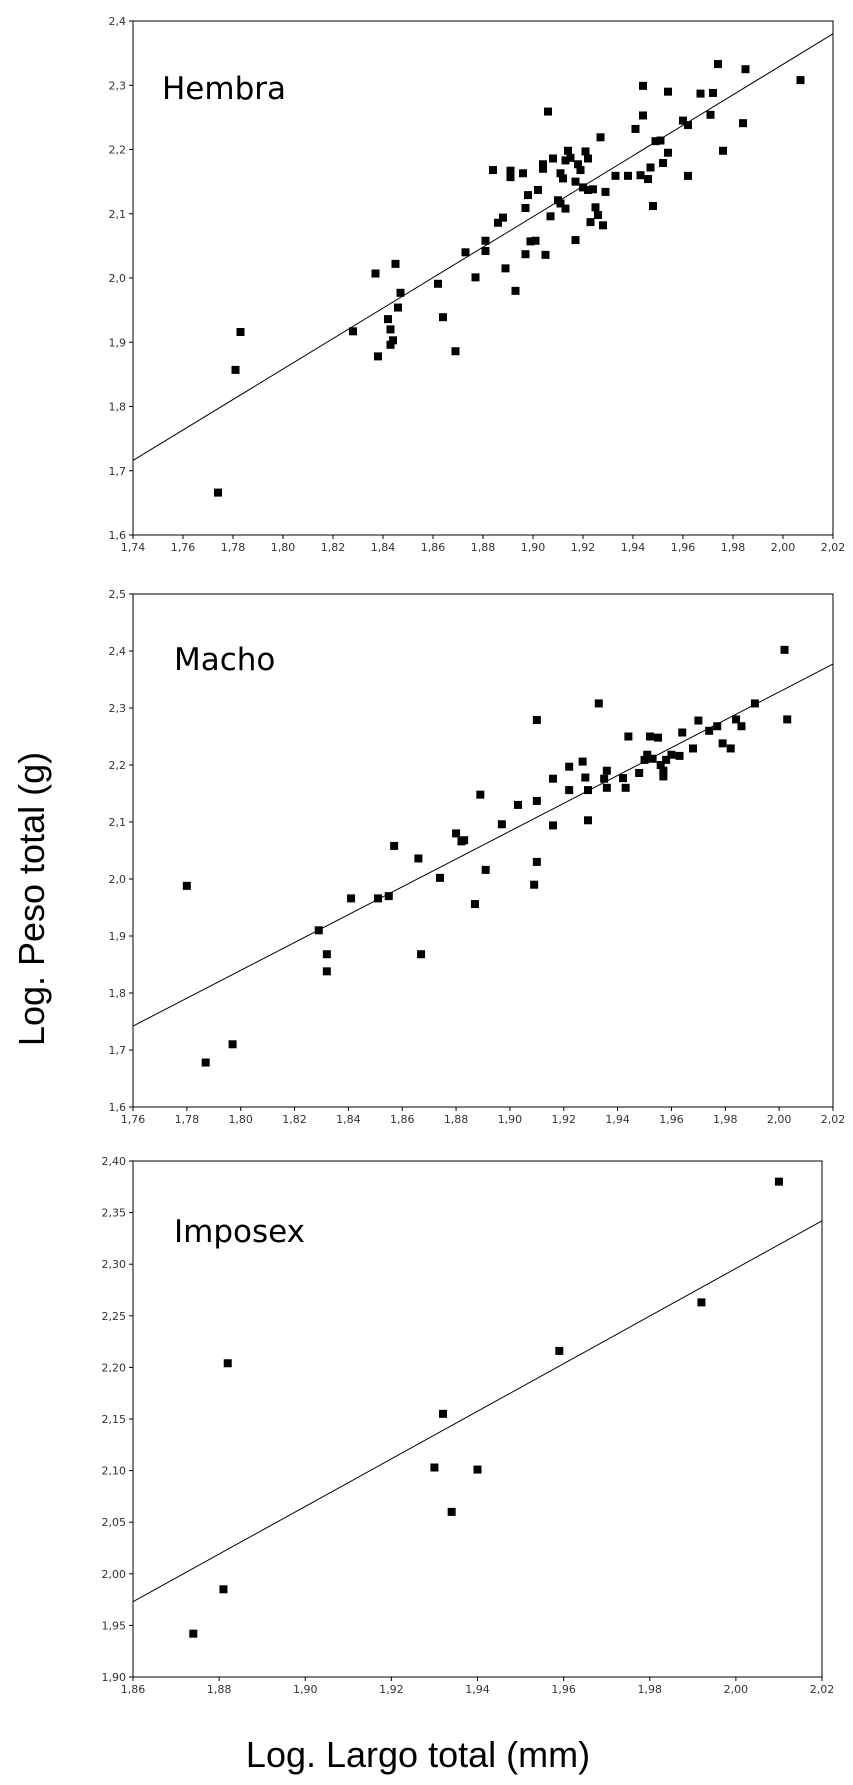 The image size is (853, 1785). What do you see at coordinates (31, 899) in the screenshot?
I see `y-axis-title: Log. Peso total (g)` at bounding box center [31, 899].